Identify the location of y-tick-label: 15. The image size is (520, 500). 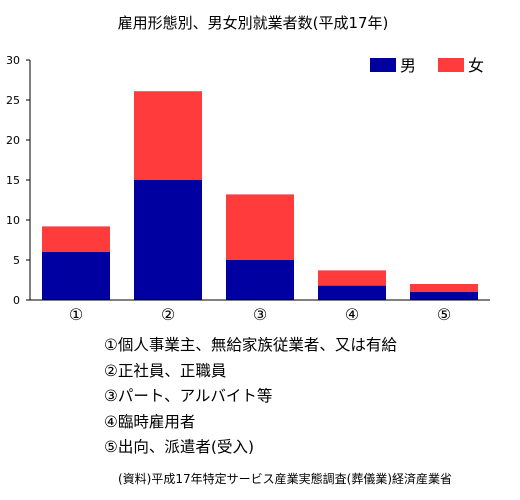
(13, 180).